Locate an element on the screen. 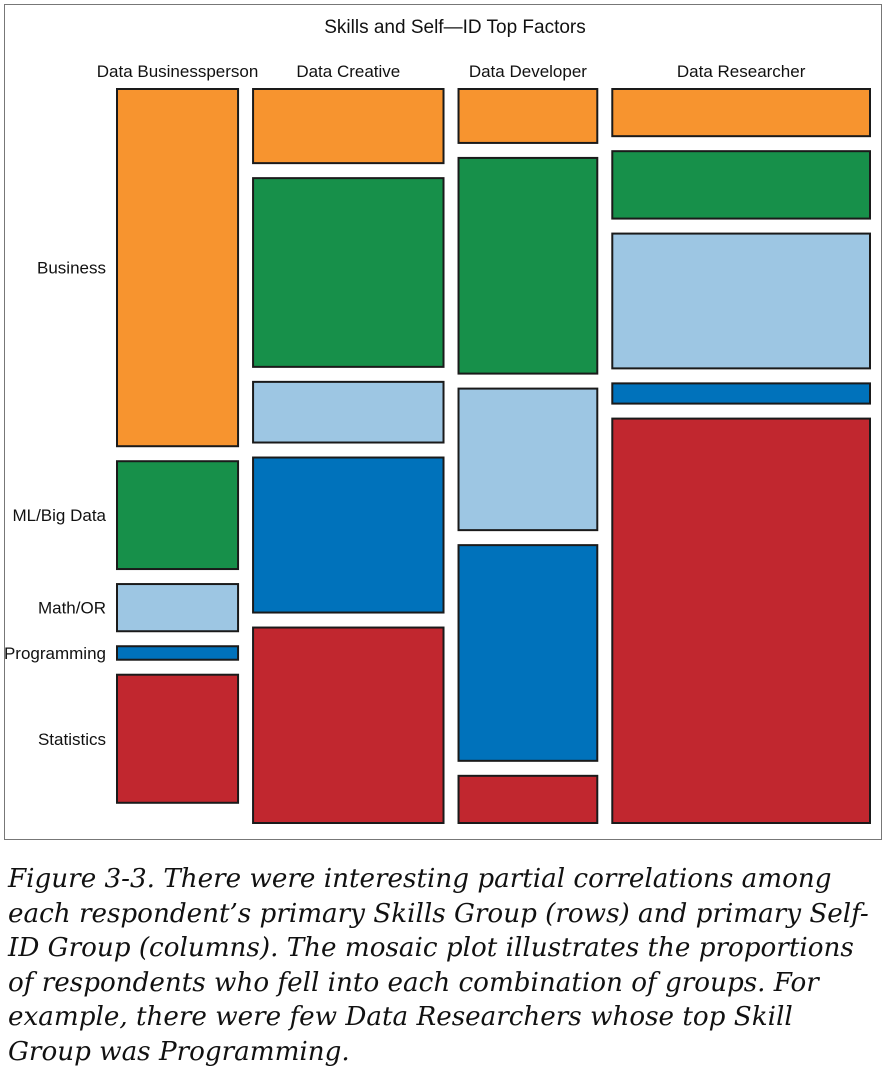  column-label-data-businessperson: Data Businessperson is located at coordinates (178, 71).